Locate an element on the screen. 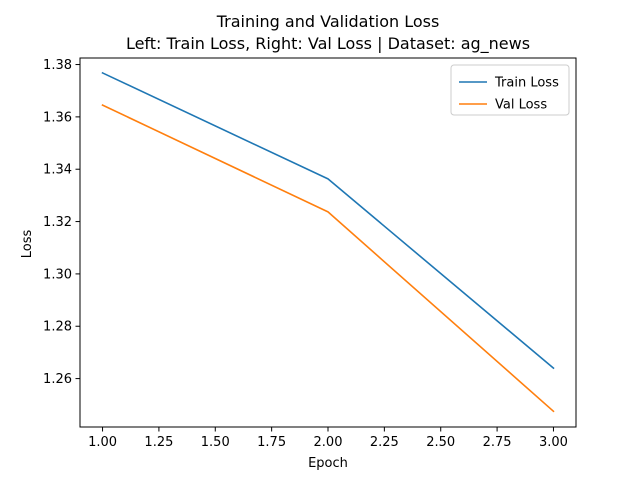 The width and height of the screenshot is (640, 484). legend-label: Train Loss is located at coordinates (526, 83).